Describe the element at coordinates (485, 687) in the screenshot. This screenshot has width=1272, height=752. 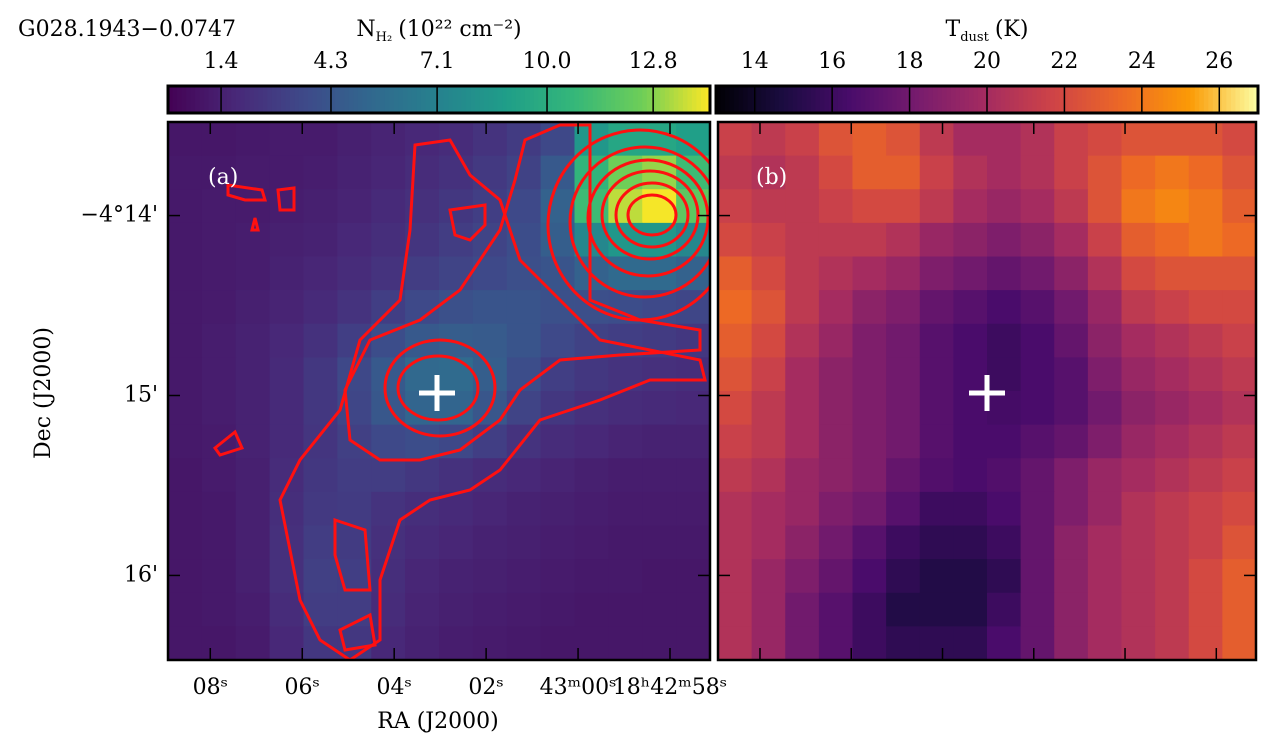
I see `x-tick-label: 02ˢ` at that location.